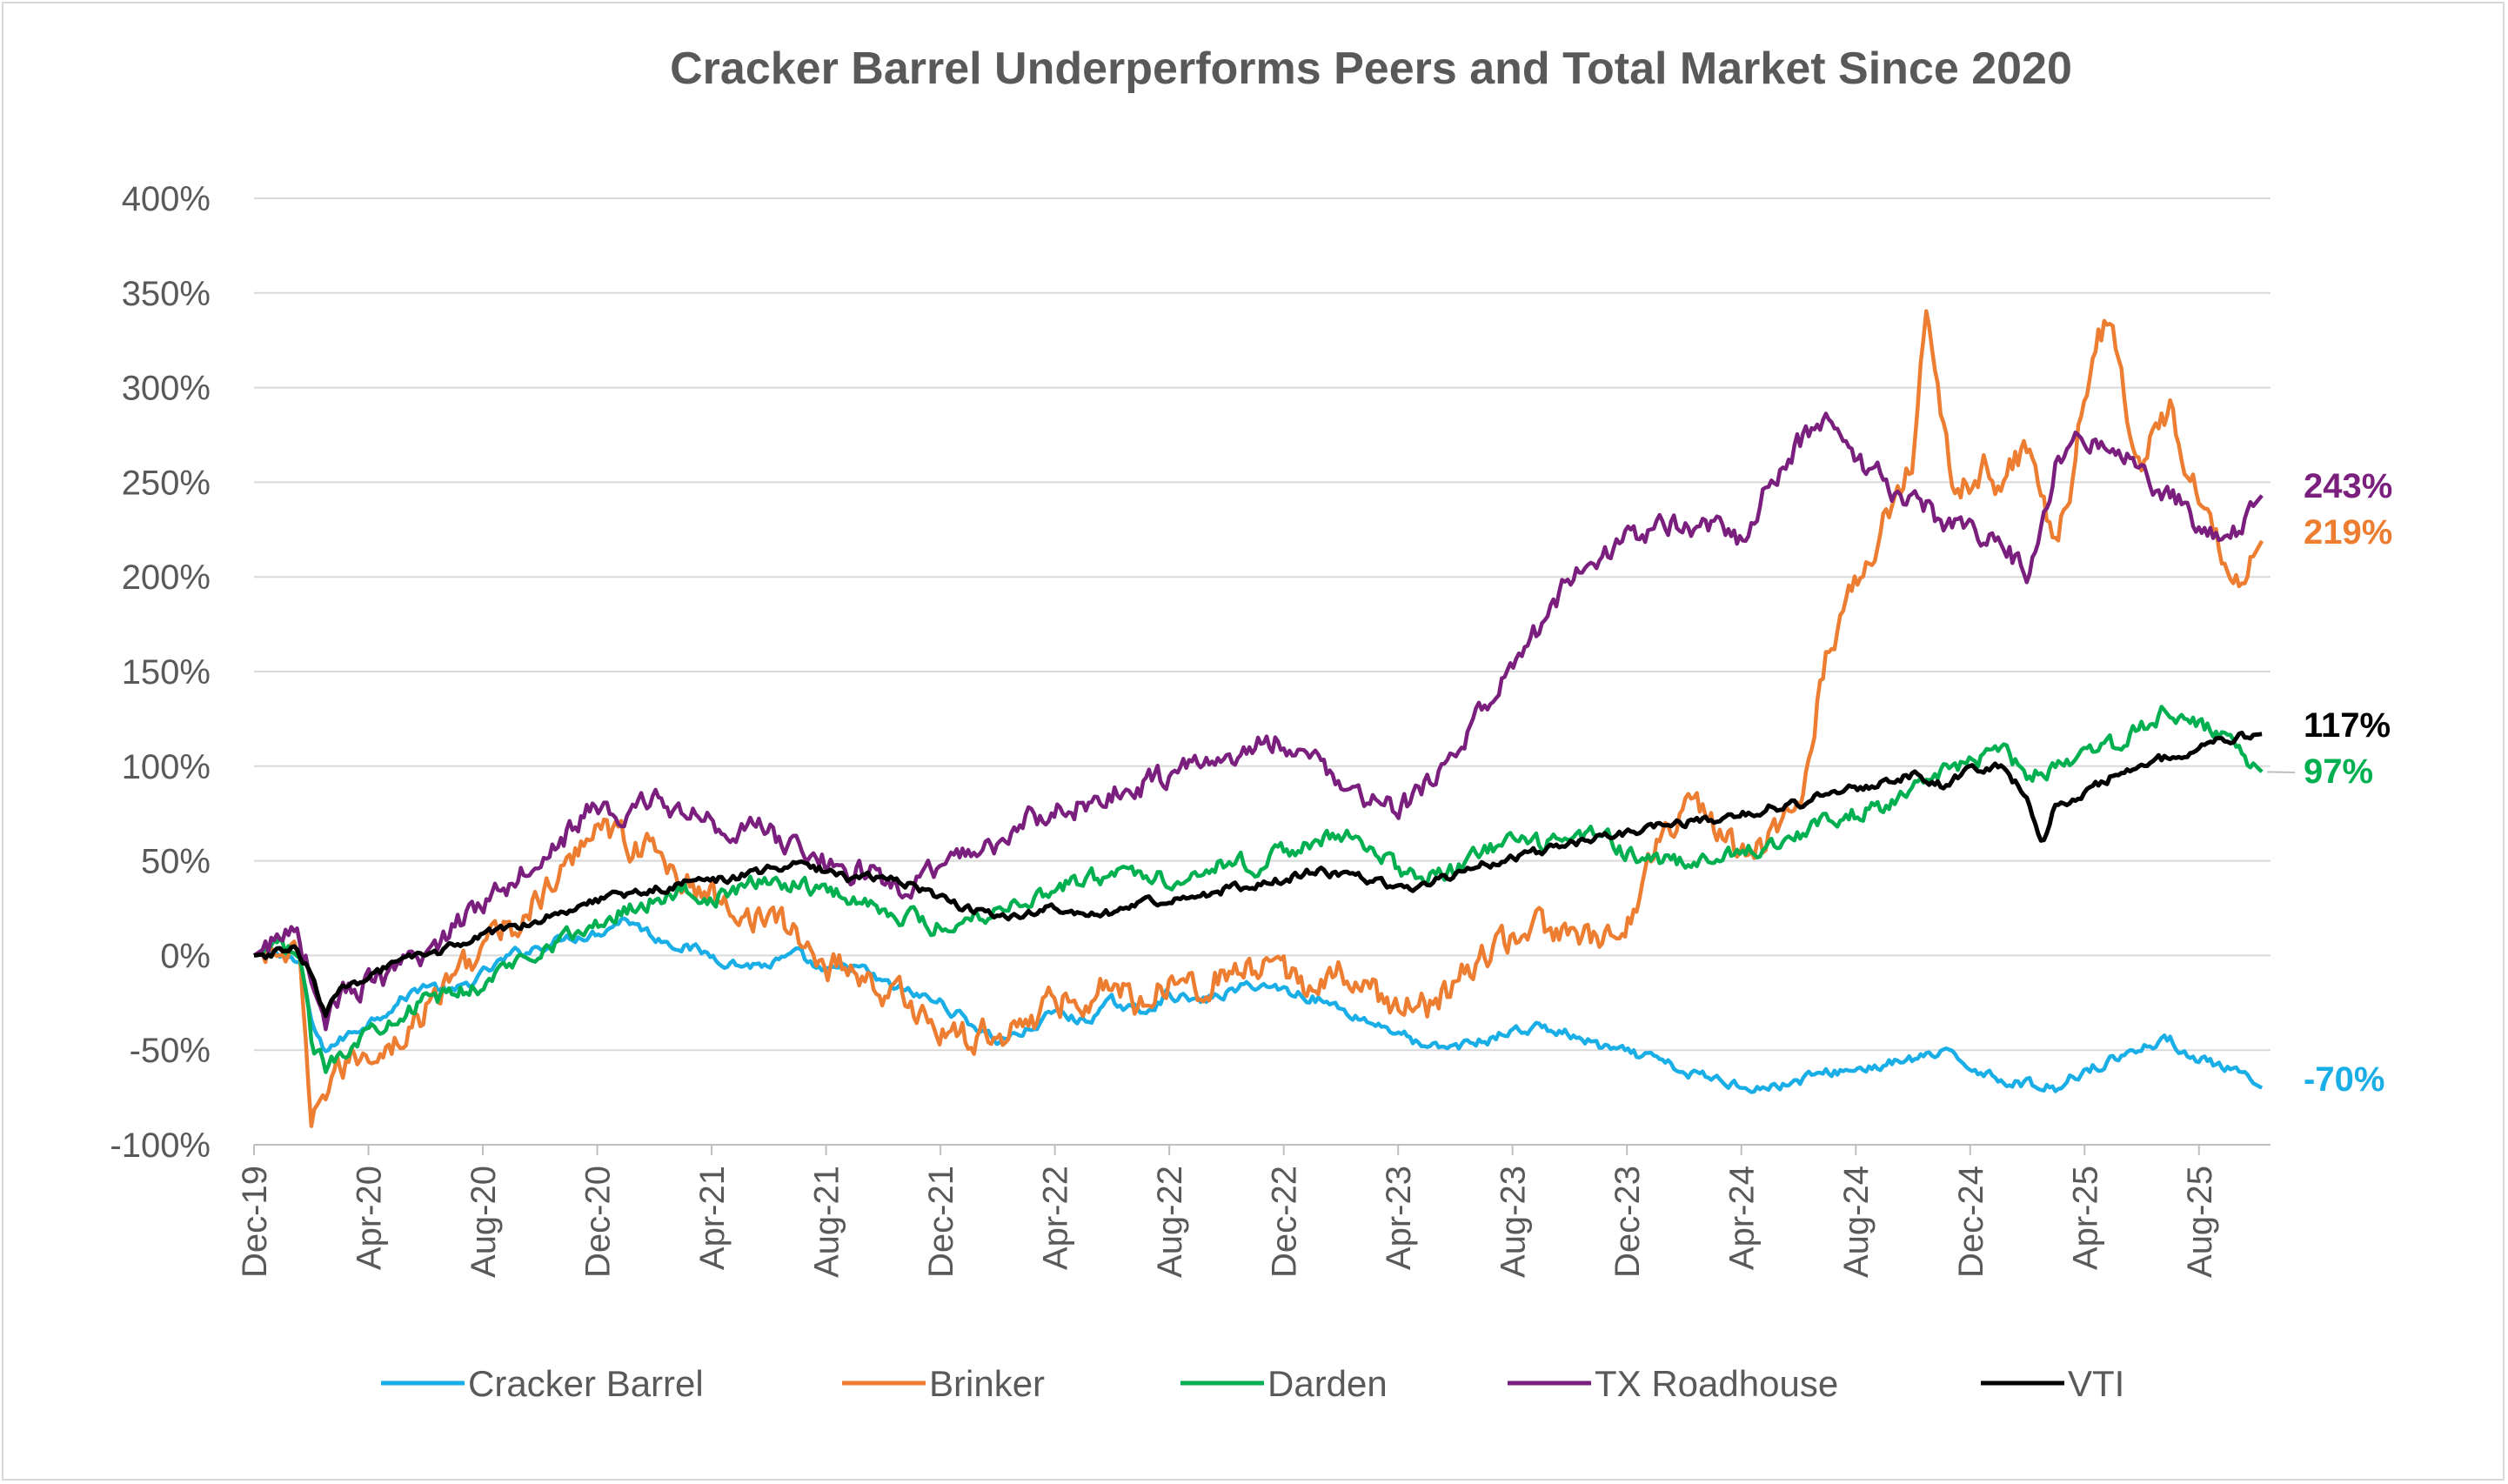  I want to click on x-tick-label: Apr-23, so click(1399, 1218).